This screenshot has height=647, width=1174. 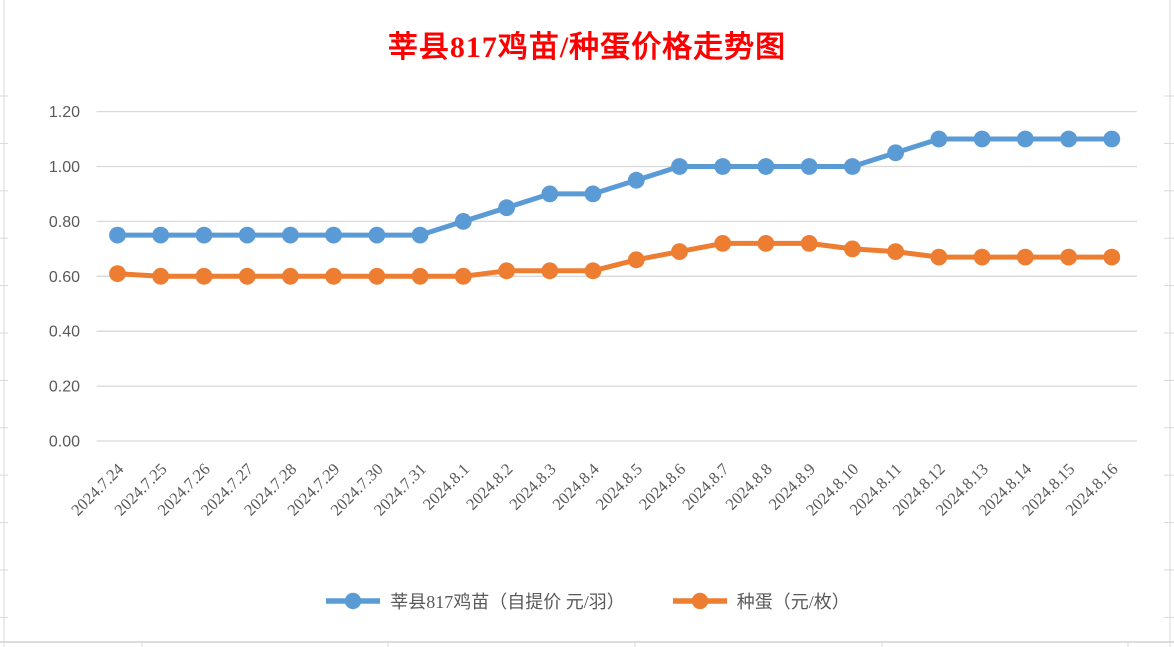 I want to click on x-axis-tick-label: 2024.8.1, so click(x=446, y=486).